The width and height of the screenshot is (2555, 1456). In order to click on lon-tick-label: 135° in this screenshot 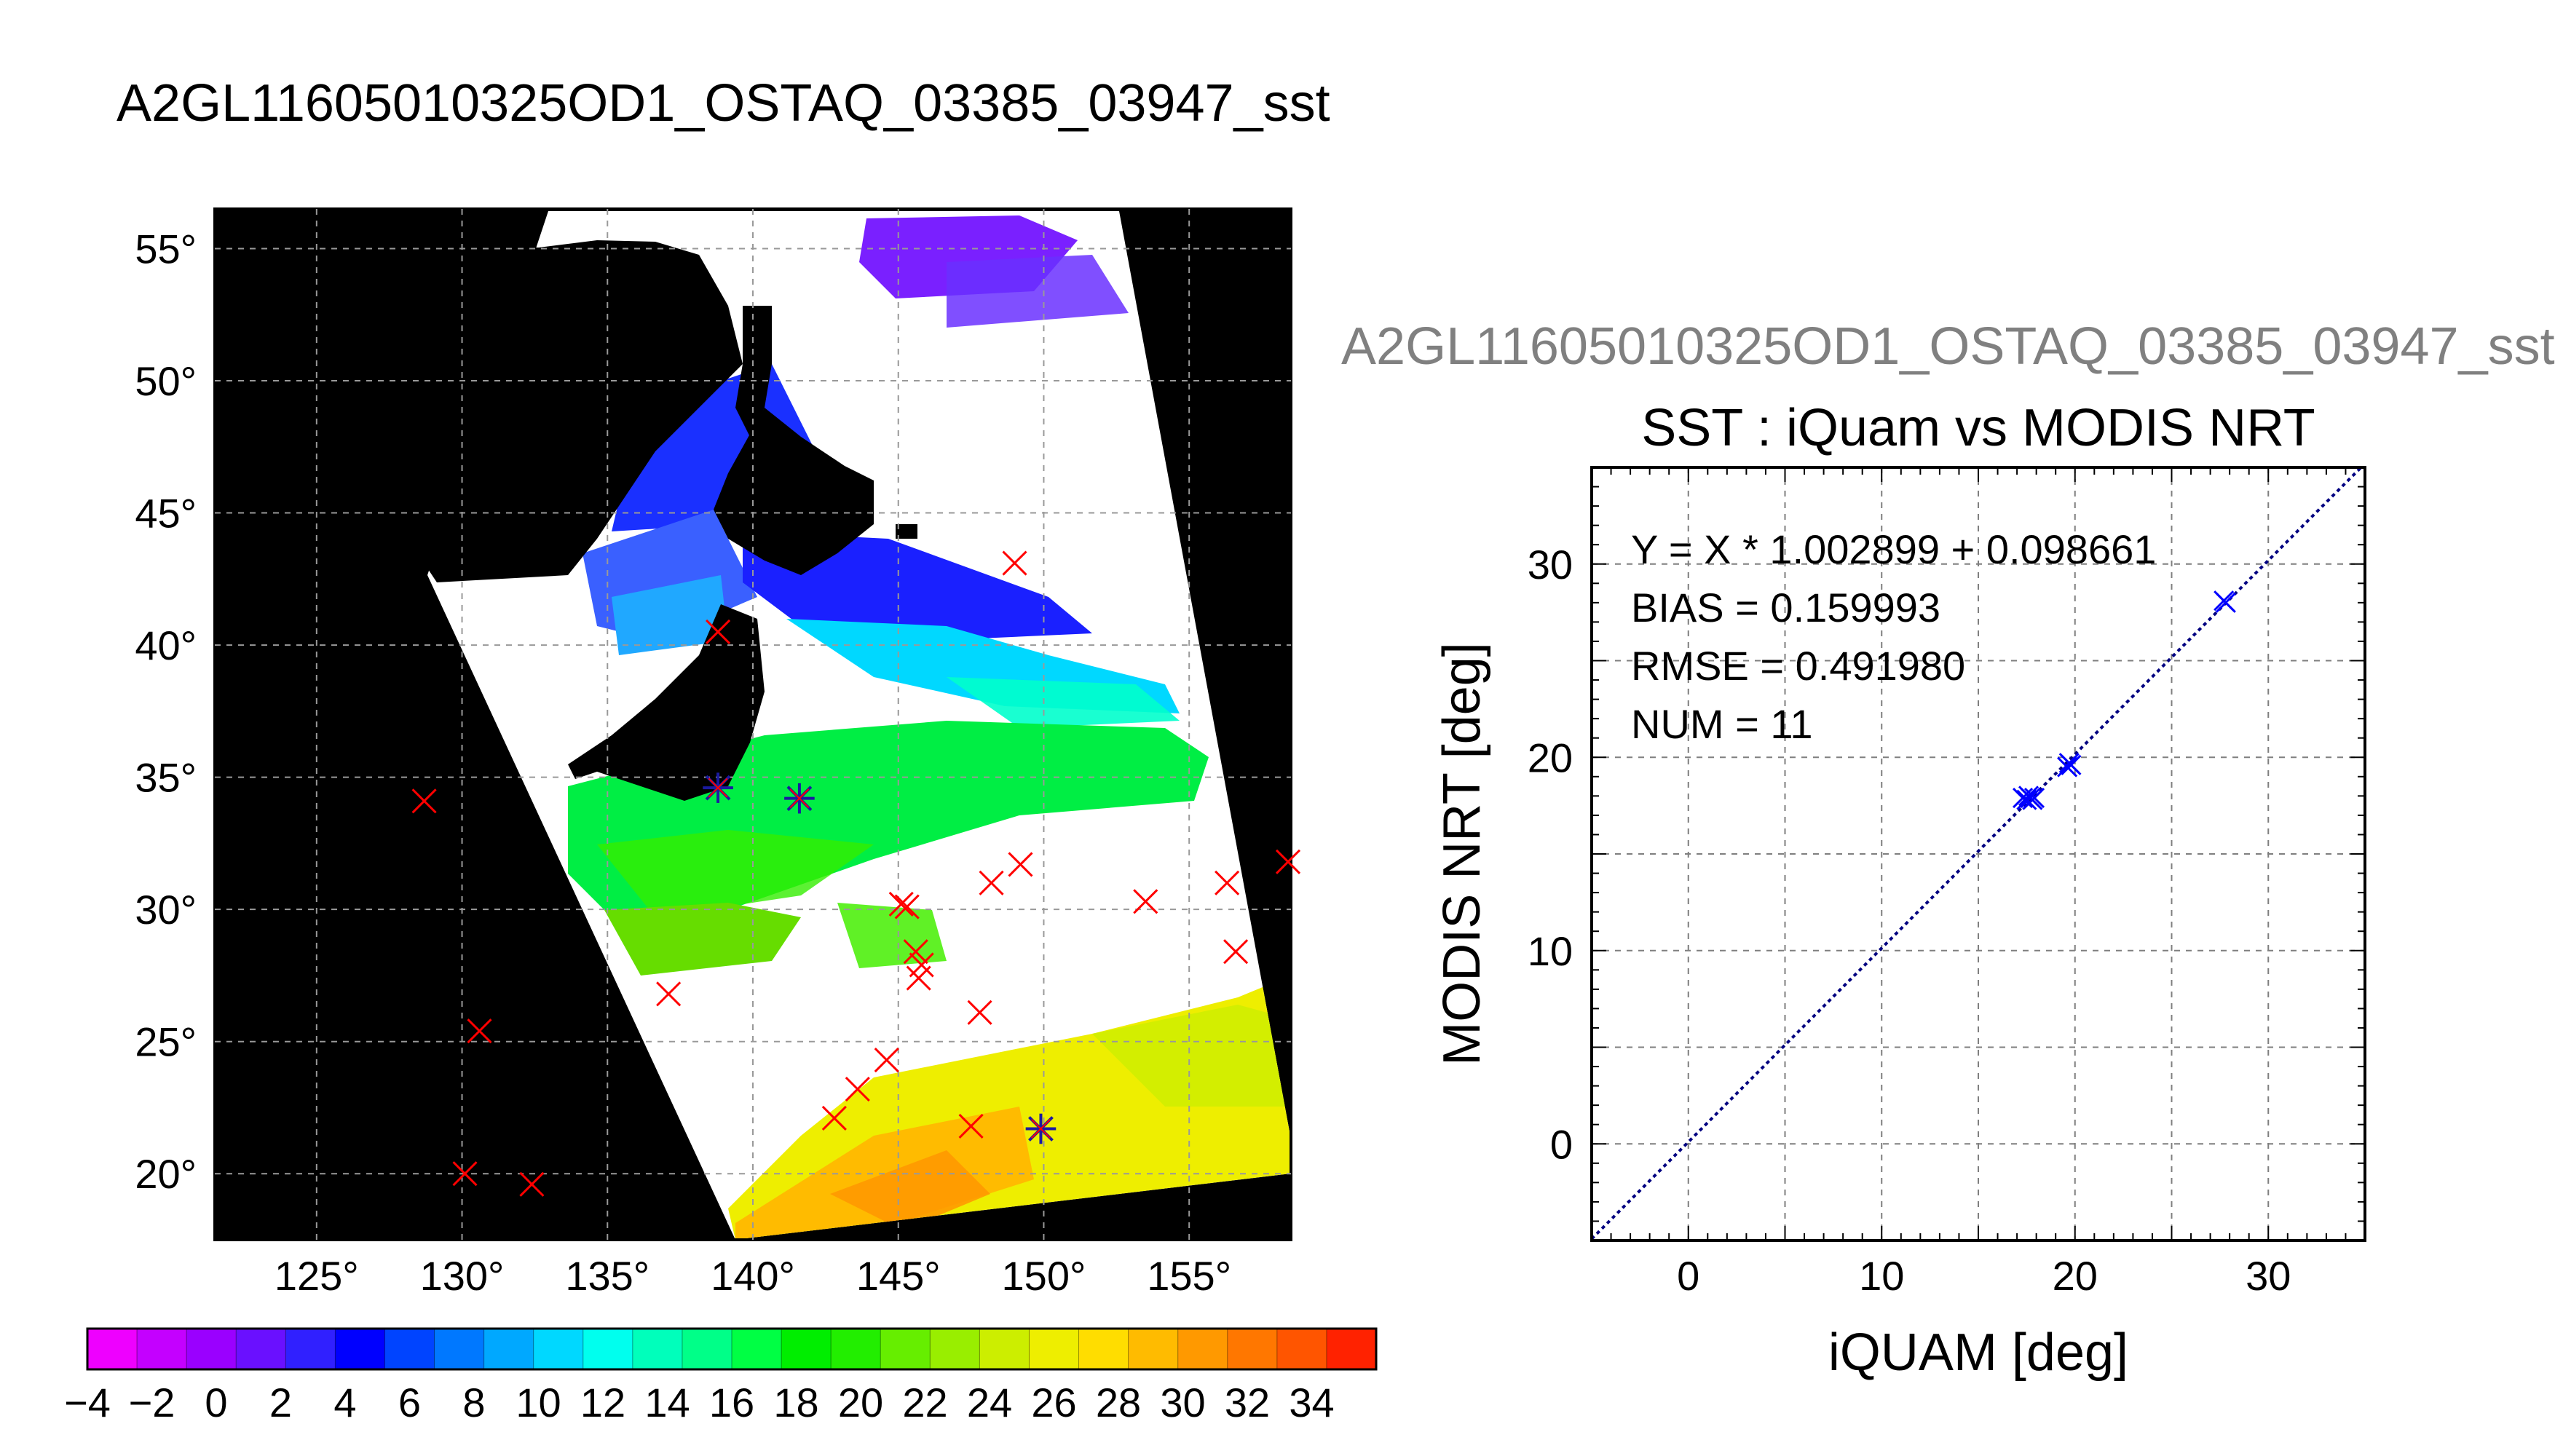, I will do `click(607, 1276)`.